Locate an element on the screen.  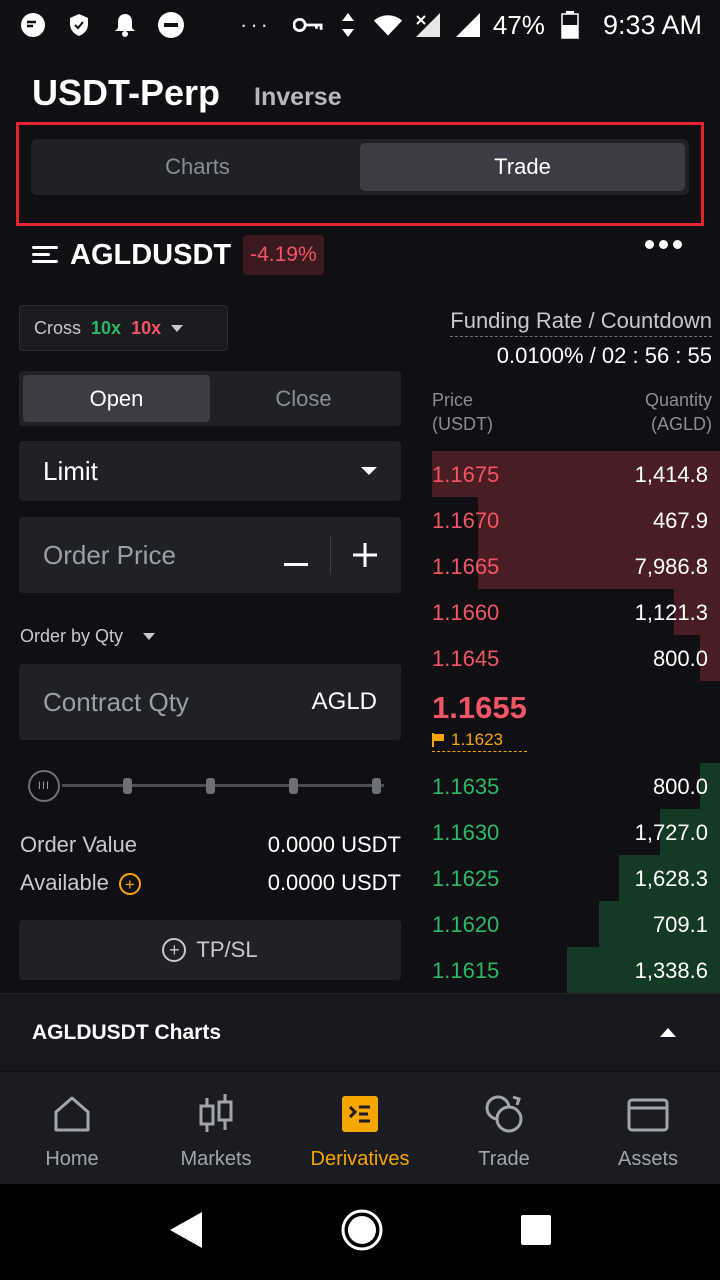
tpsl-label: TP/SL is located at coordinates (227, 949).